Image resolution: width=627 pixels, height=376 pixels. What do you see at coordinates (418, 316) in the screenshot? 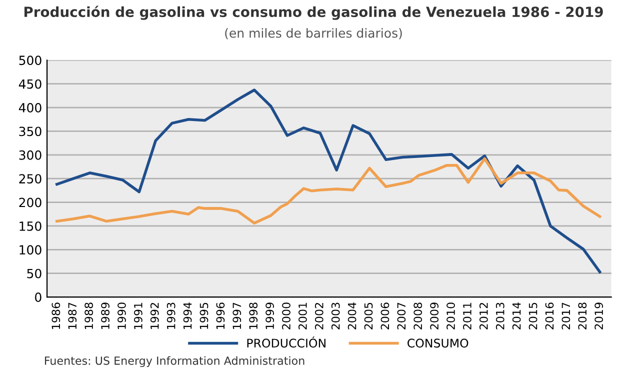
I see `x-tick-label: 2008` at bounding box center [418, 316].